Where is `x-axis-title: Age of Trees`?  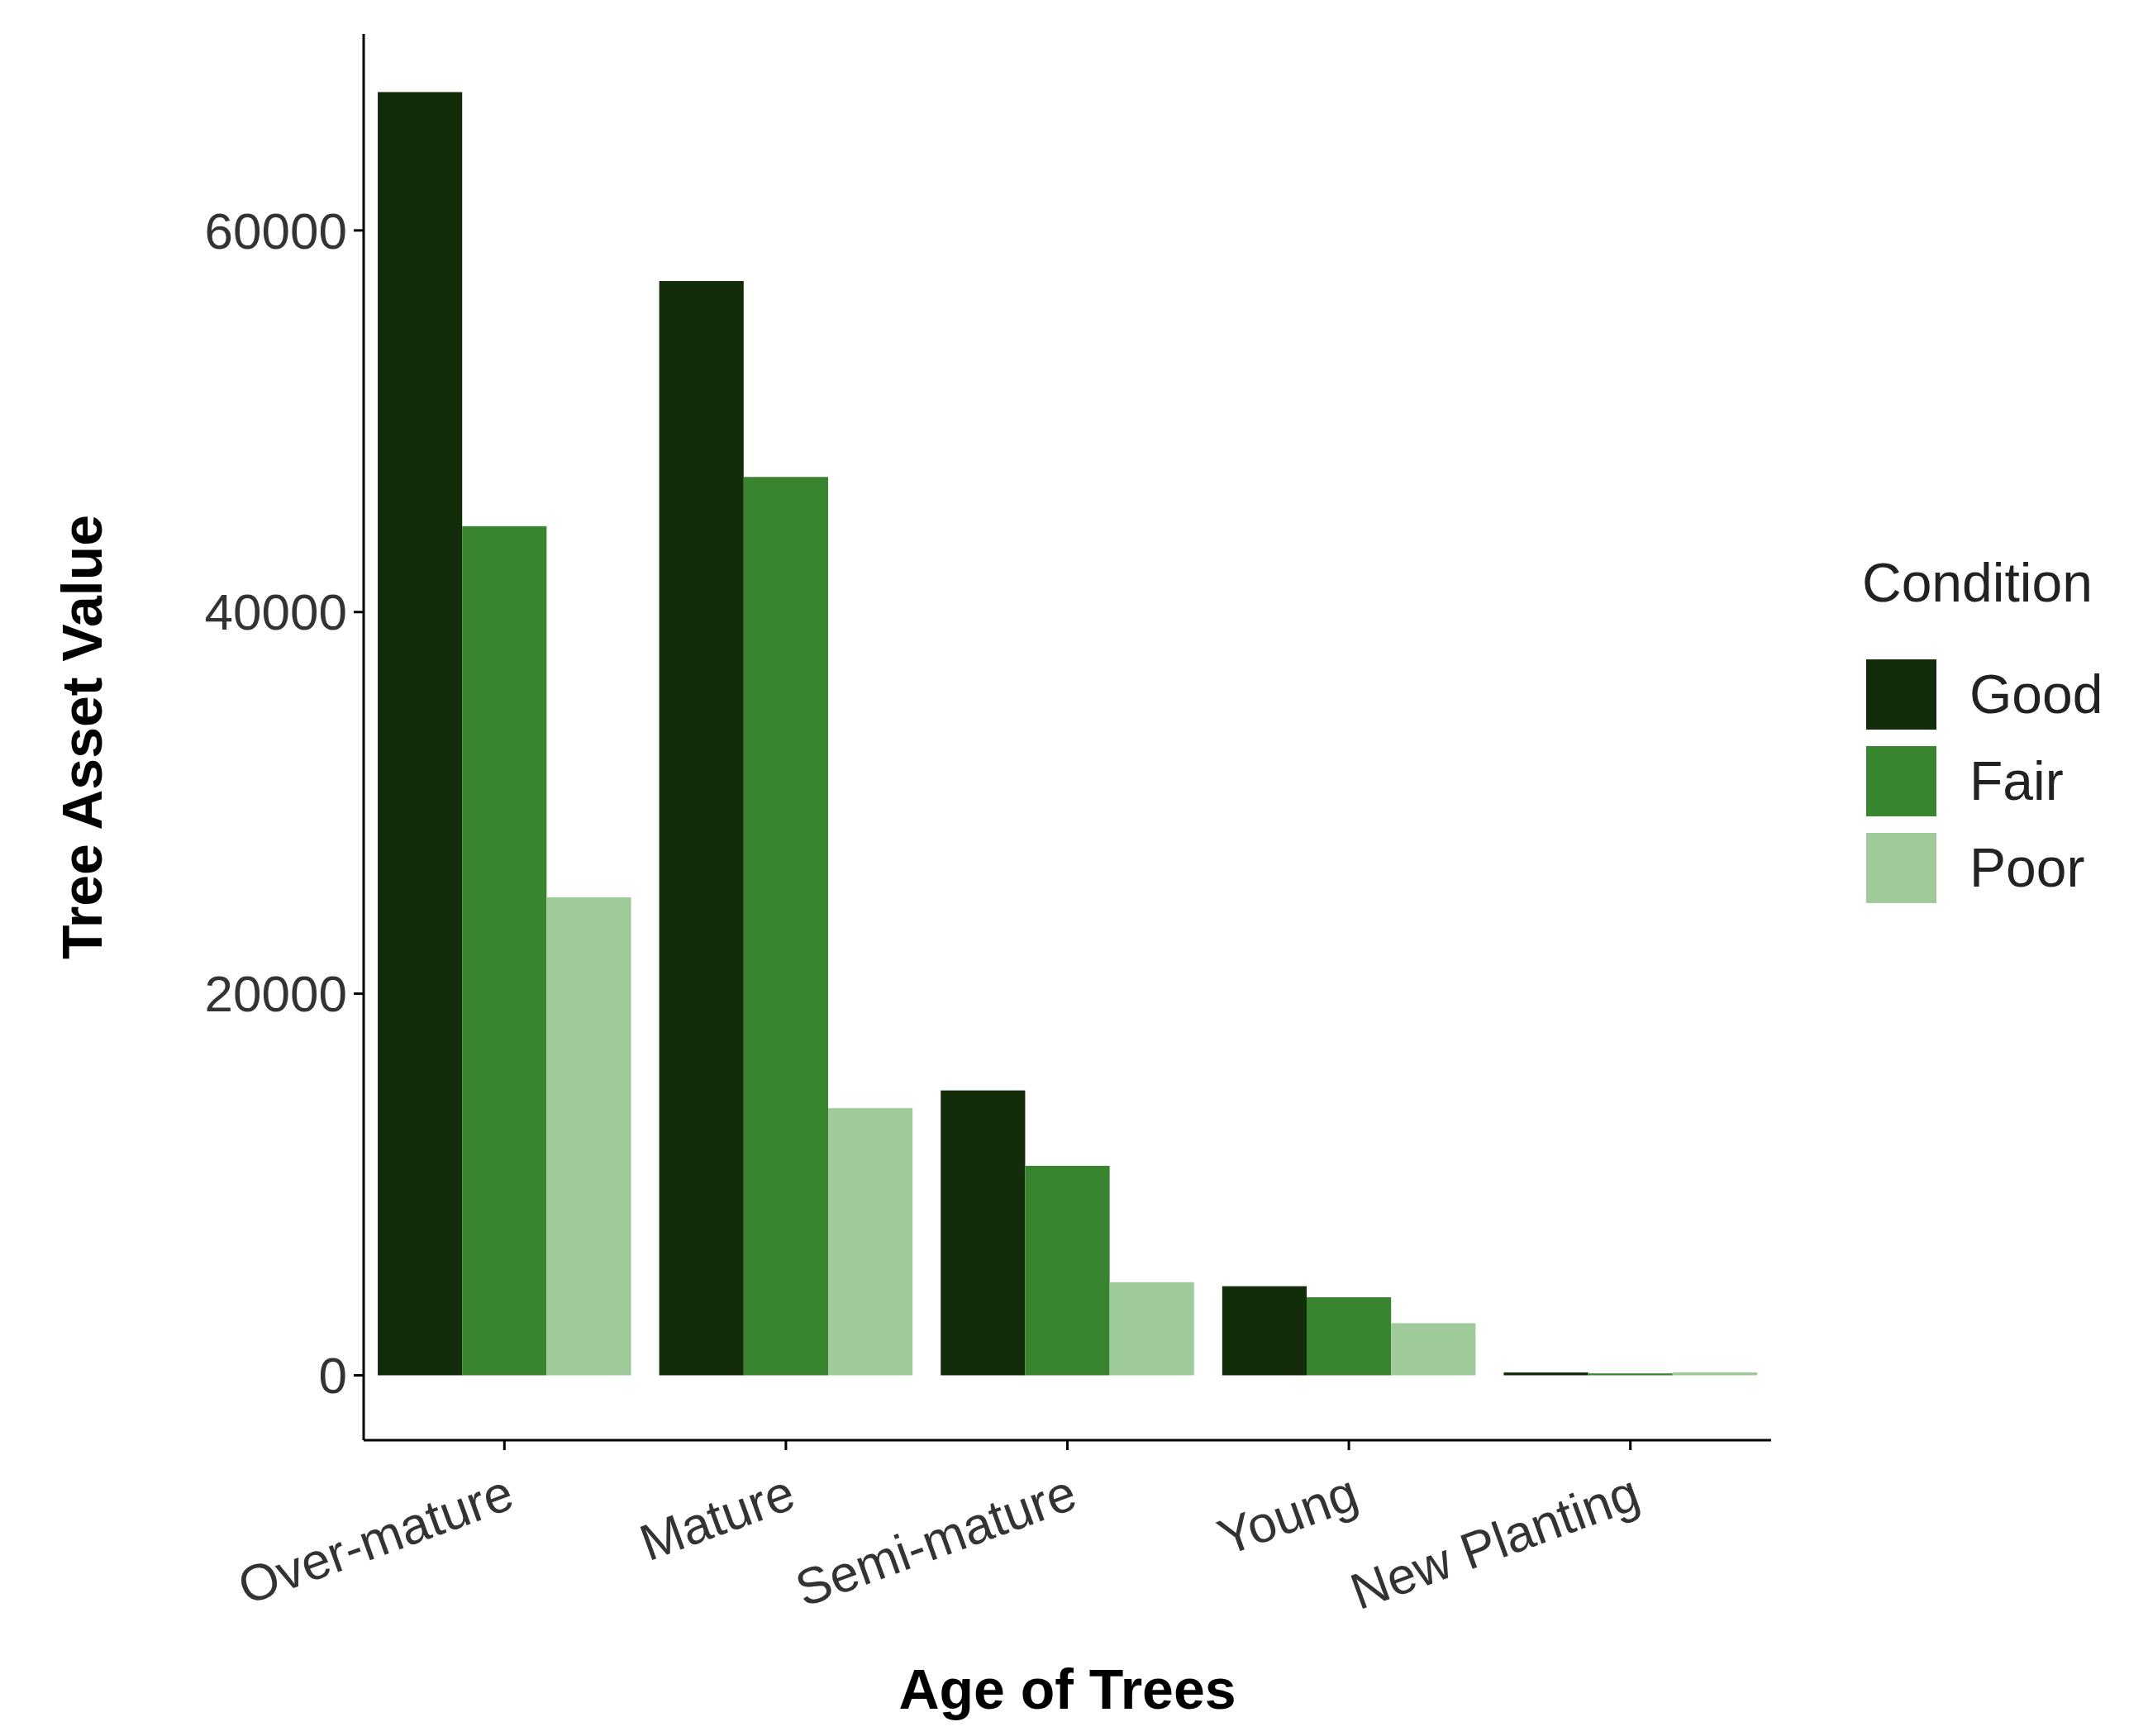 x-axis-title: Age of Trees is located at coordinates (1067, 1689).